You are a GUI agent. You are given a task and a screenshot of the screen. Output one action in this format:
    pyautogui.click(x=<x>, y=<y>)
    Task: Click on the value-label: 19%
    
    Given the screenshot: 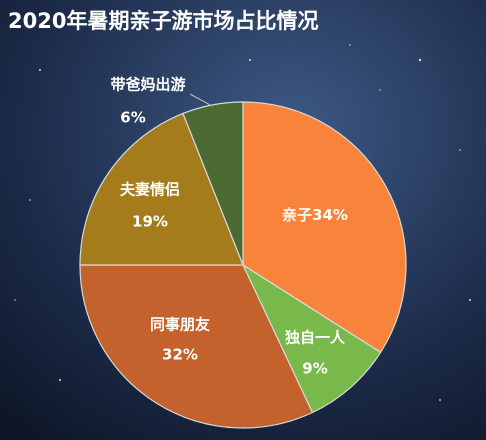 What is the action you would take?
    pyautogui.click(x=150, y=222)
    